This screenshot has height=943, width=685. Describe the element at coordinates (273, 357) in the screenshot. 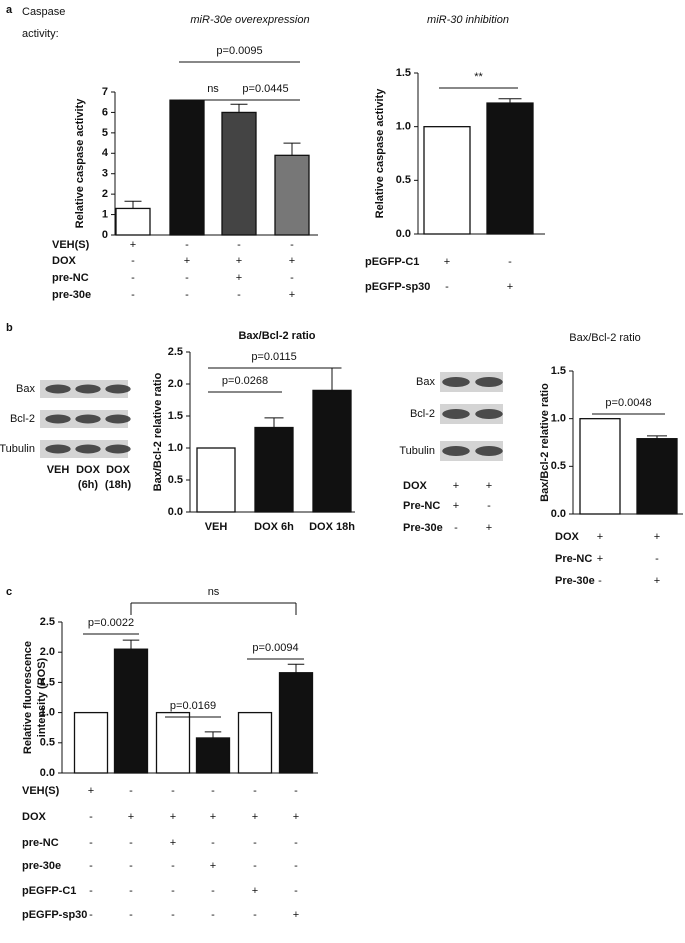

I see `annotation: p=0.0115` at that location.